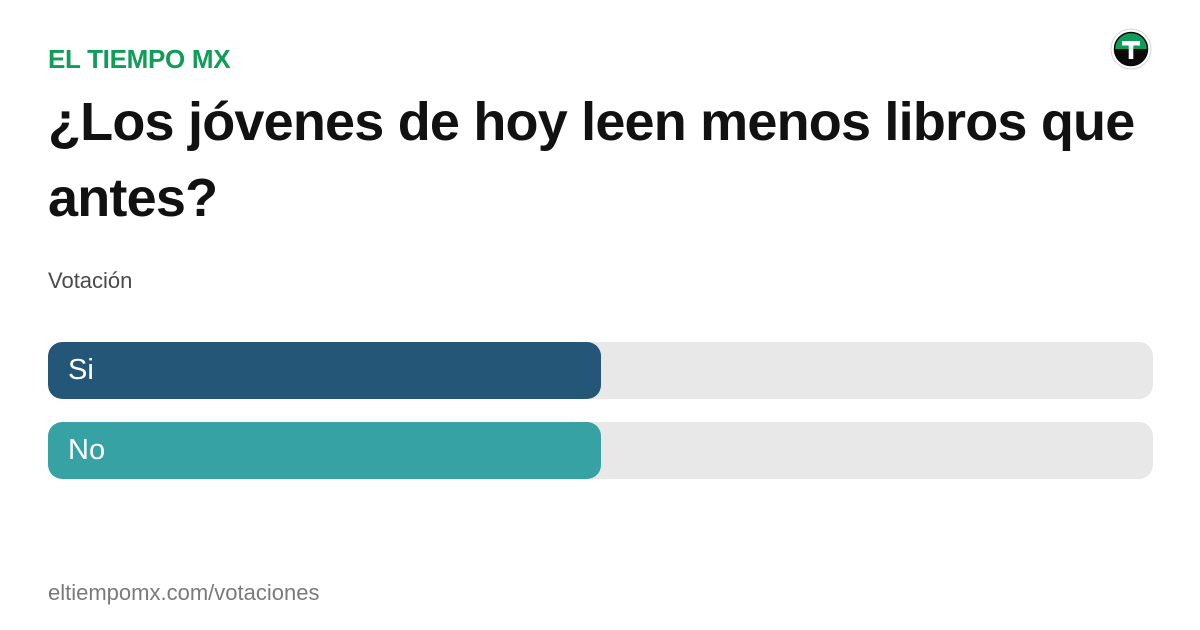 The height and width of the screenshot is (630, 1200). Describe the element at coordinates (324, 370) in the screenshot. I see `poll-option-si-bar` at that location.